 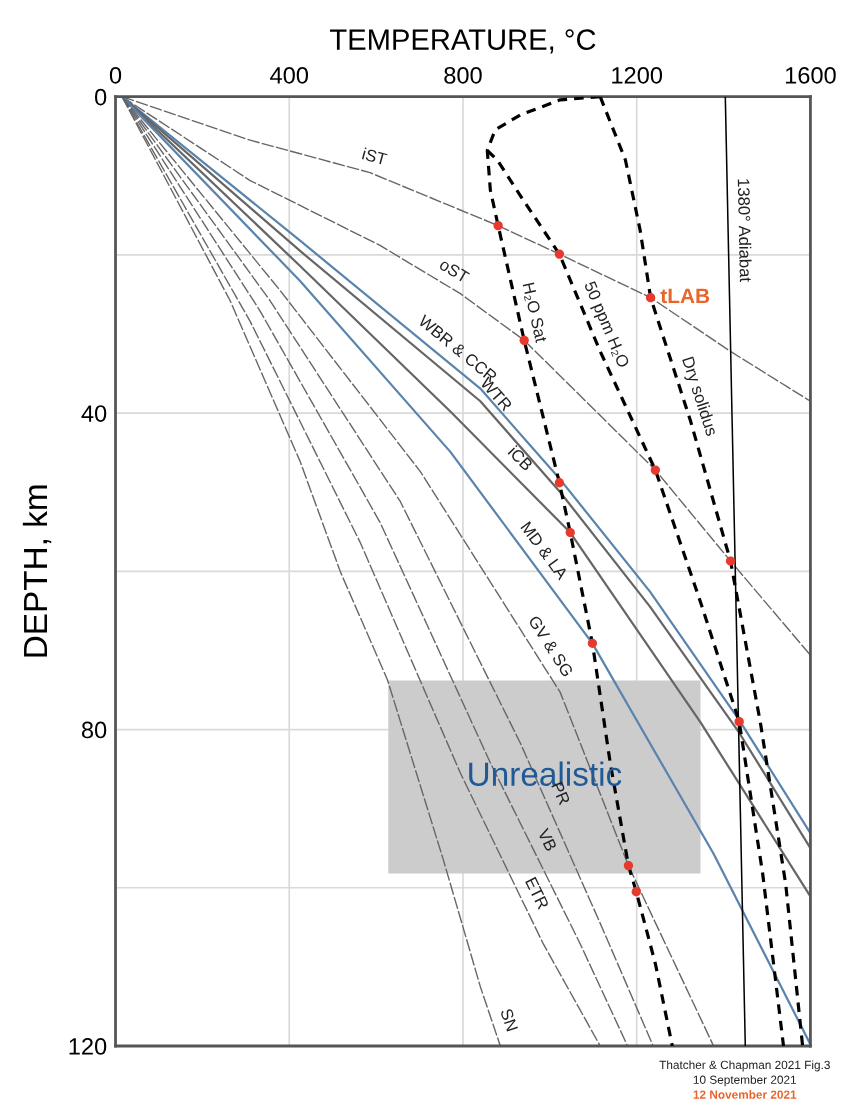 What do you see at coordinates (605, 325) in the screenshot?
I see `annotation: 50 ppm H₂O` at bounding box center [605, 325].